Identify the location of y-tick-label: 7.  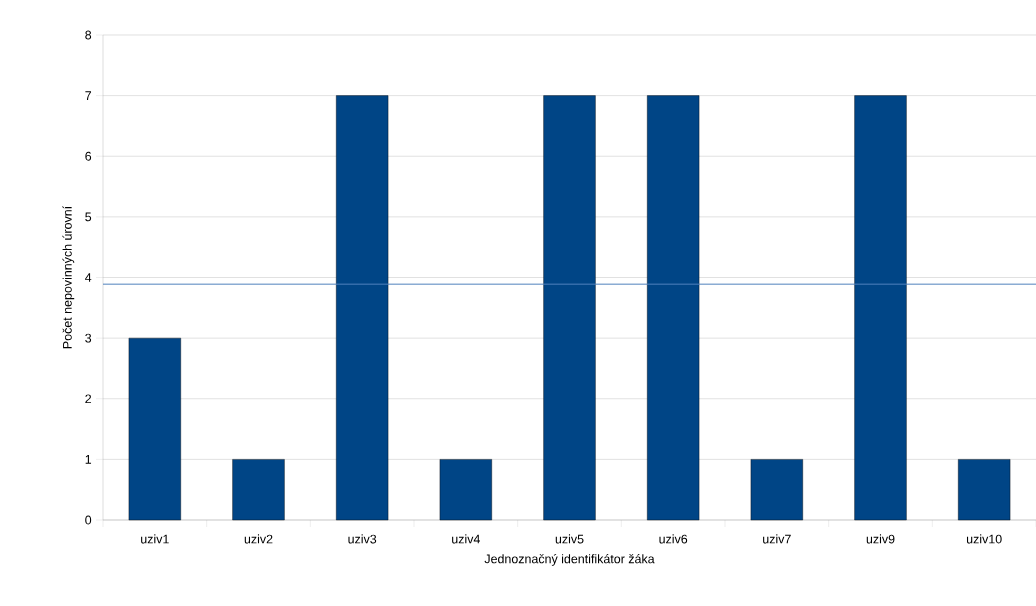
(88, 95).